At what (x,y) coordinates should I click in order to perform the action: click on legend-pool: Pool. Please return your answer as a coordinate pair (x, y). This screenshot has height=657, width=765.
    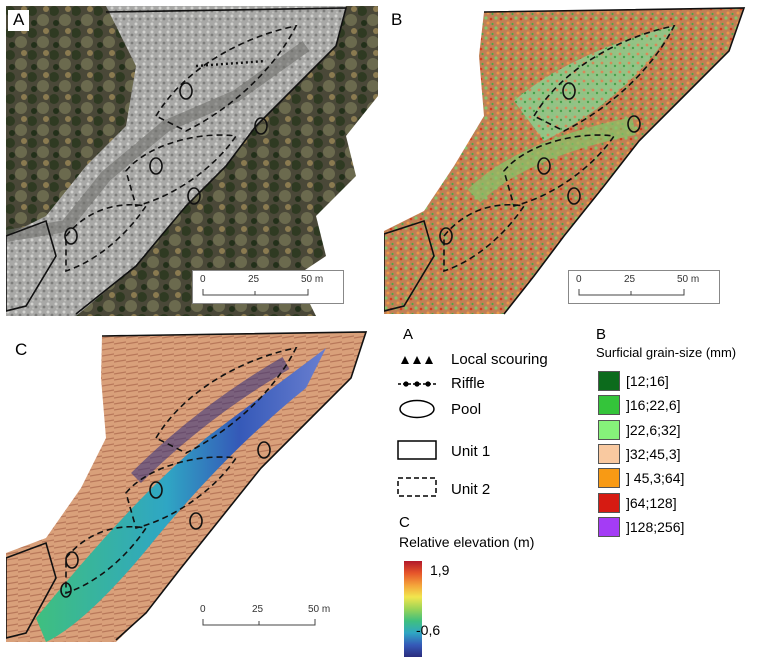
    Looking at the image, I should click on (466, 409).